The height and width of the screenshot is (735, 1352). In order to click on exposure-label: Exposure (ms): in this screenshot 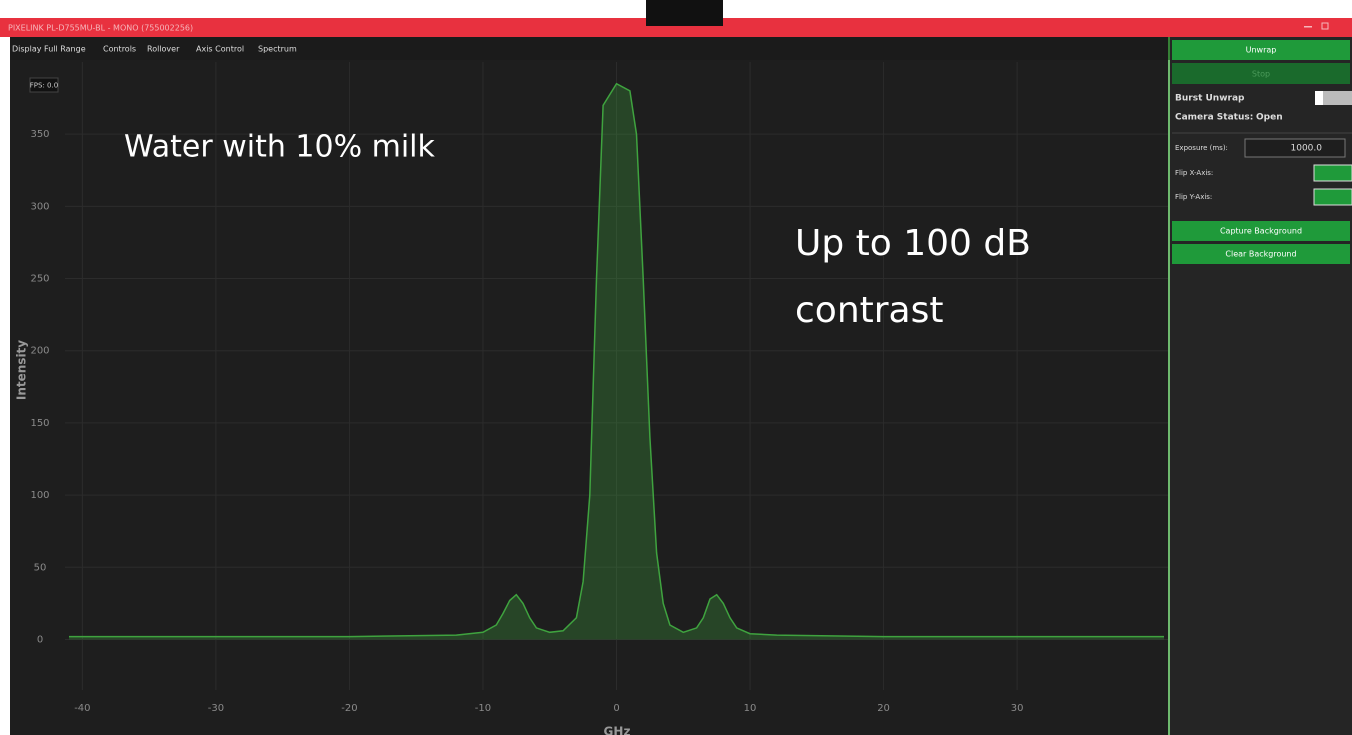, I will do `click(1201, 148)`.